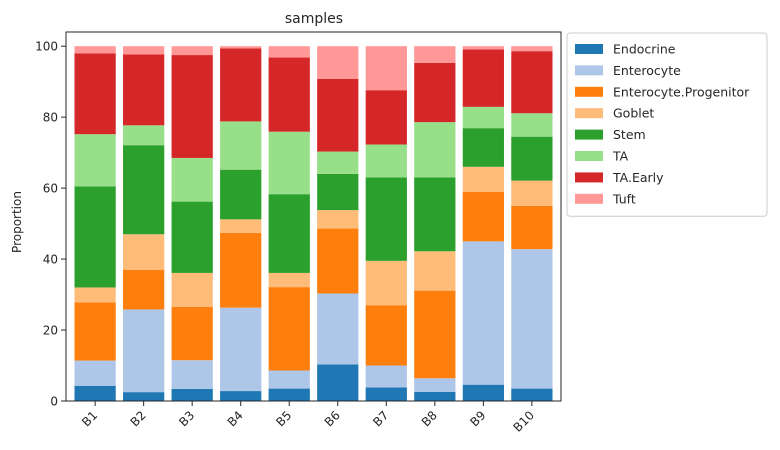  Describe the element at coordinates (681, 91) in the screenshot. I see `legend-label: Enterocyte.Progenitor` at that location.